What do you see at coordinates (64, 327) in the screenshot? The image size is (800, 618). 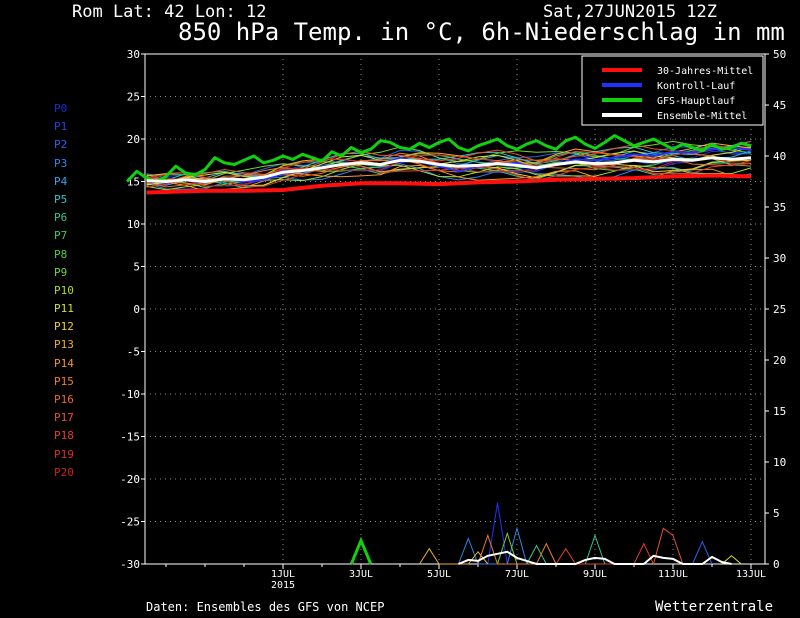 I see `member-label-p12: P12` at bounding box center [64, 327].